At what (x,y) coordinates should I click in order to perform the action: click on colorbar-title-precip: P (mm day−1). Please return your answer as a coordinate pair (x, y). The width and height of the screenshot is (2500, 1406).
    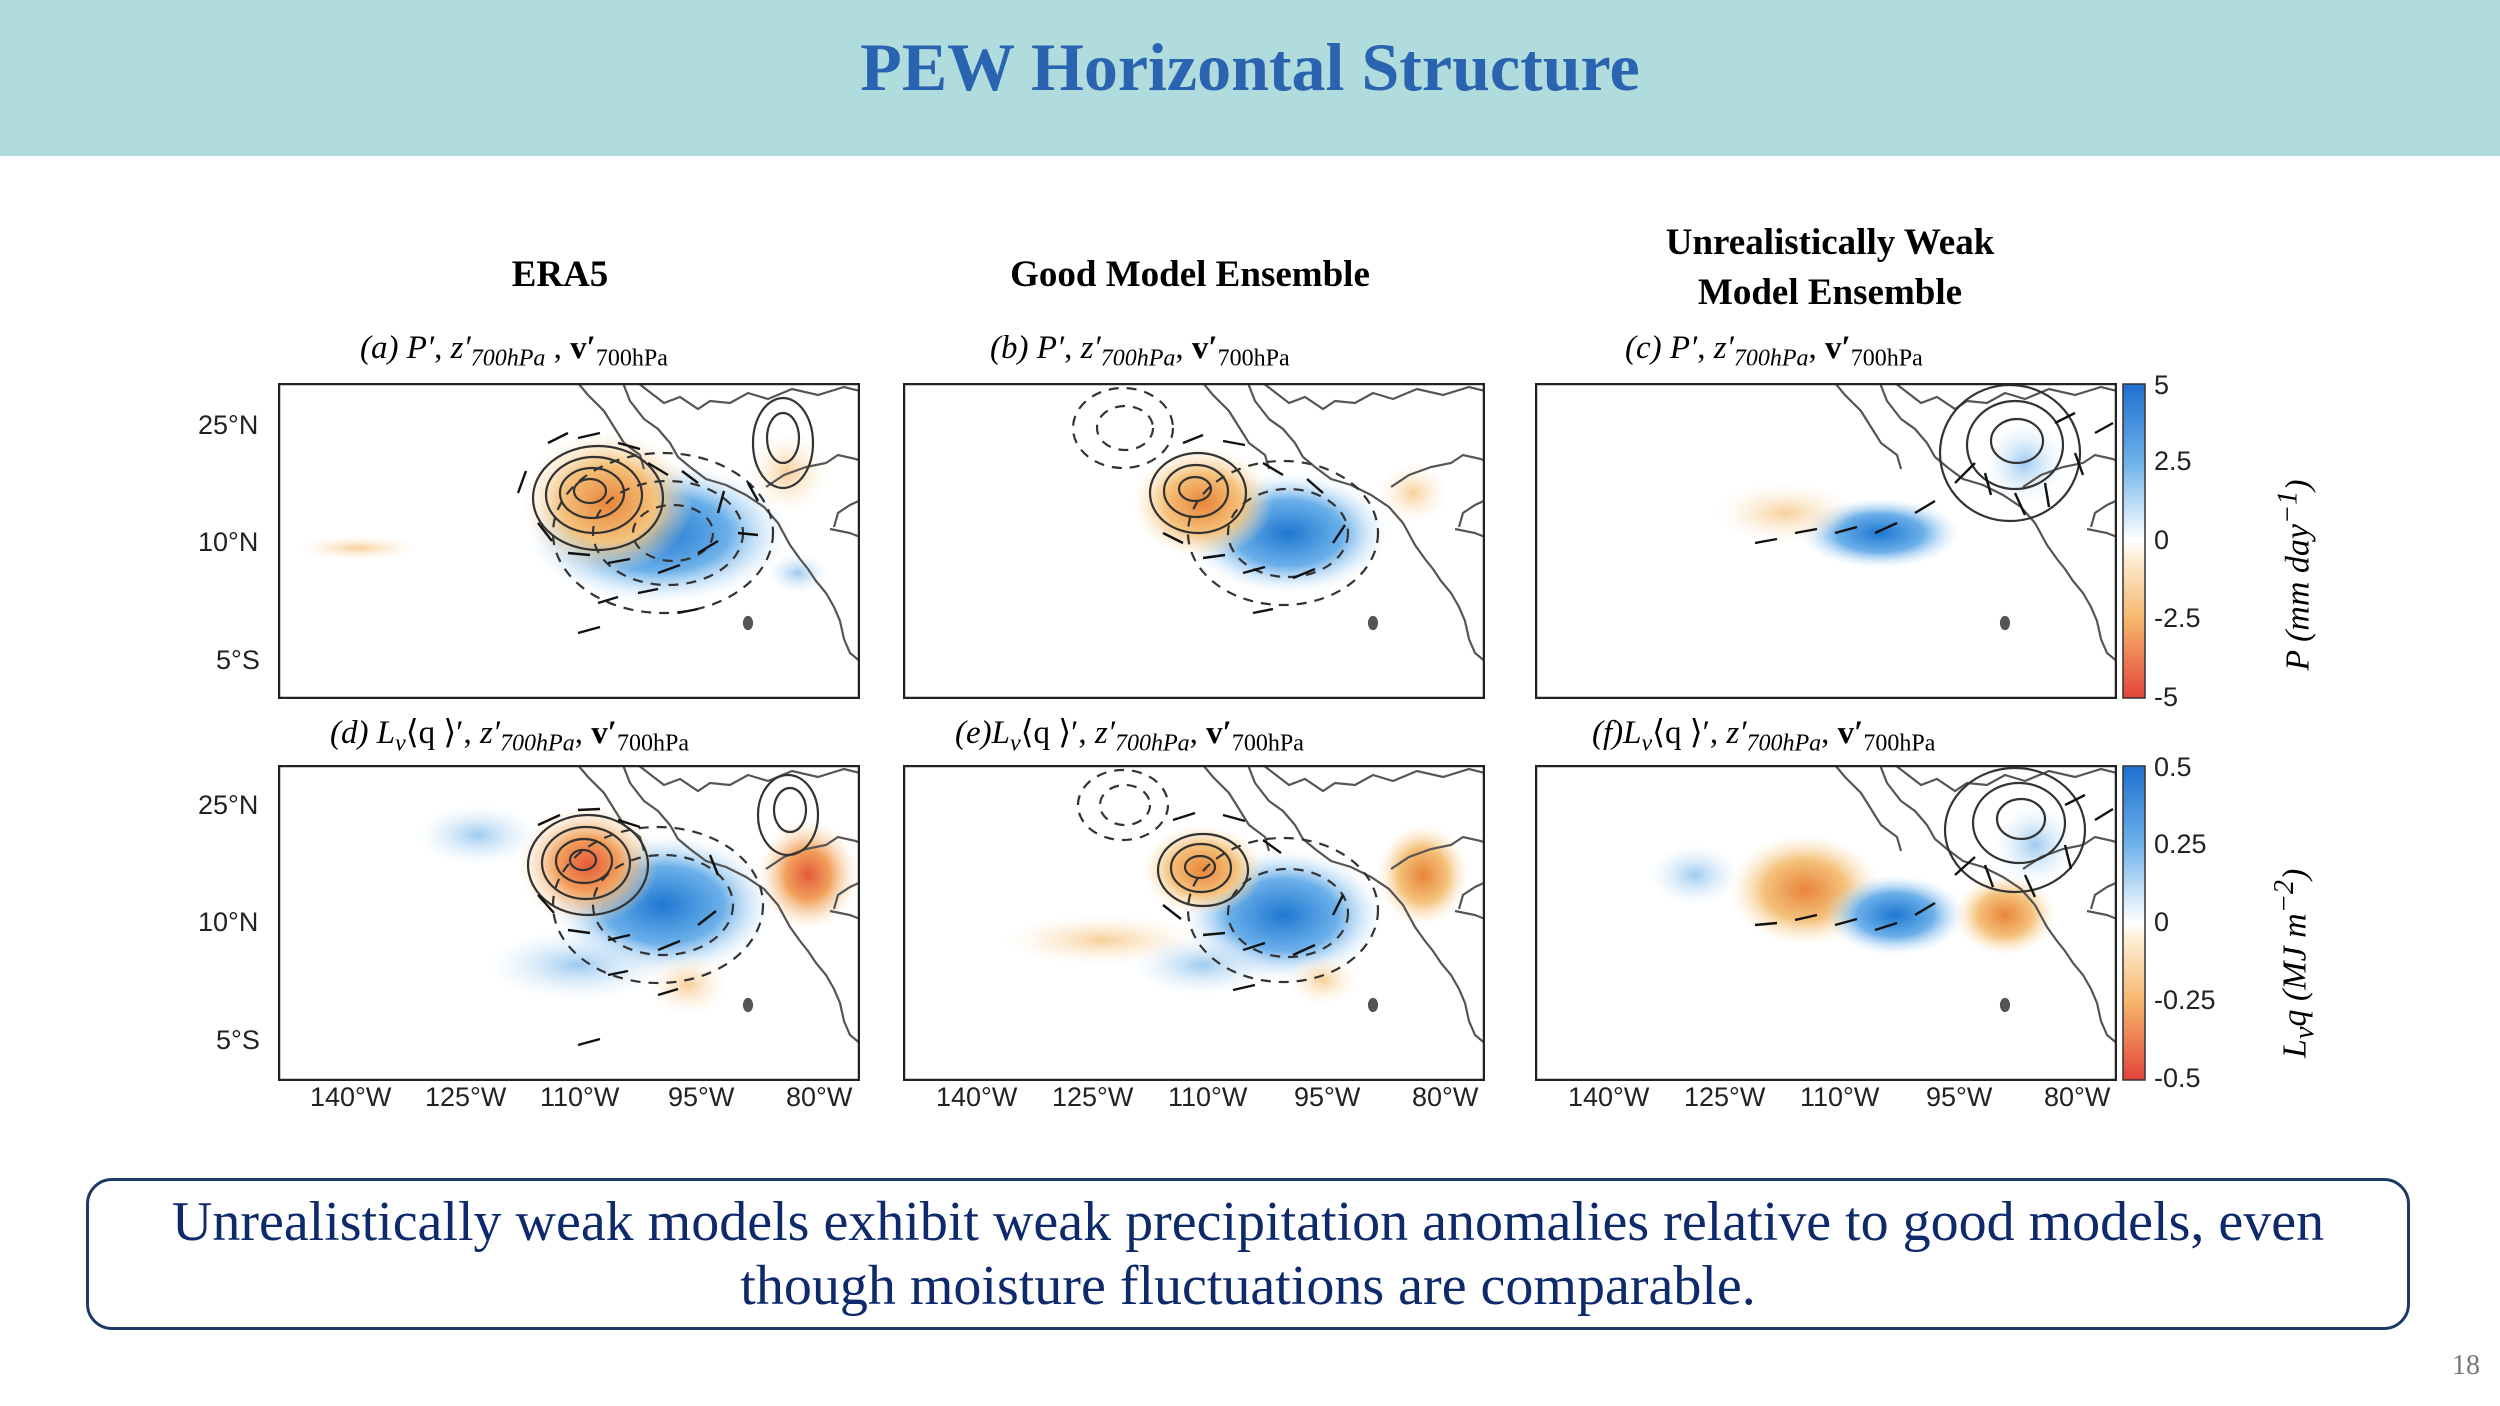
    Looking at the image, I should click on (2294, 575).